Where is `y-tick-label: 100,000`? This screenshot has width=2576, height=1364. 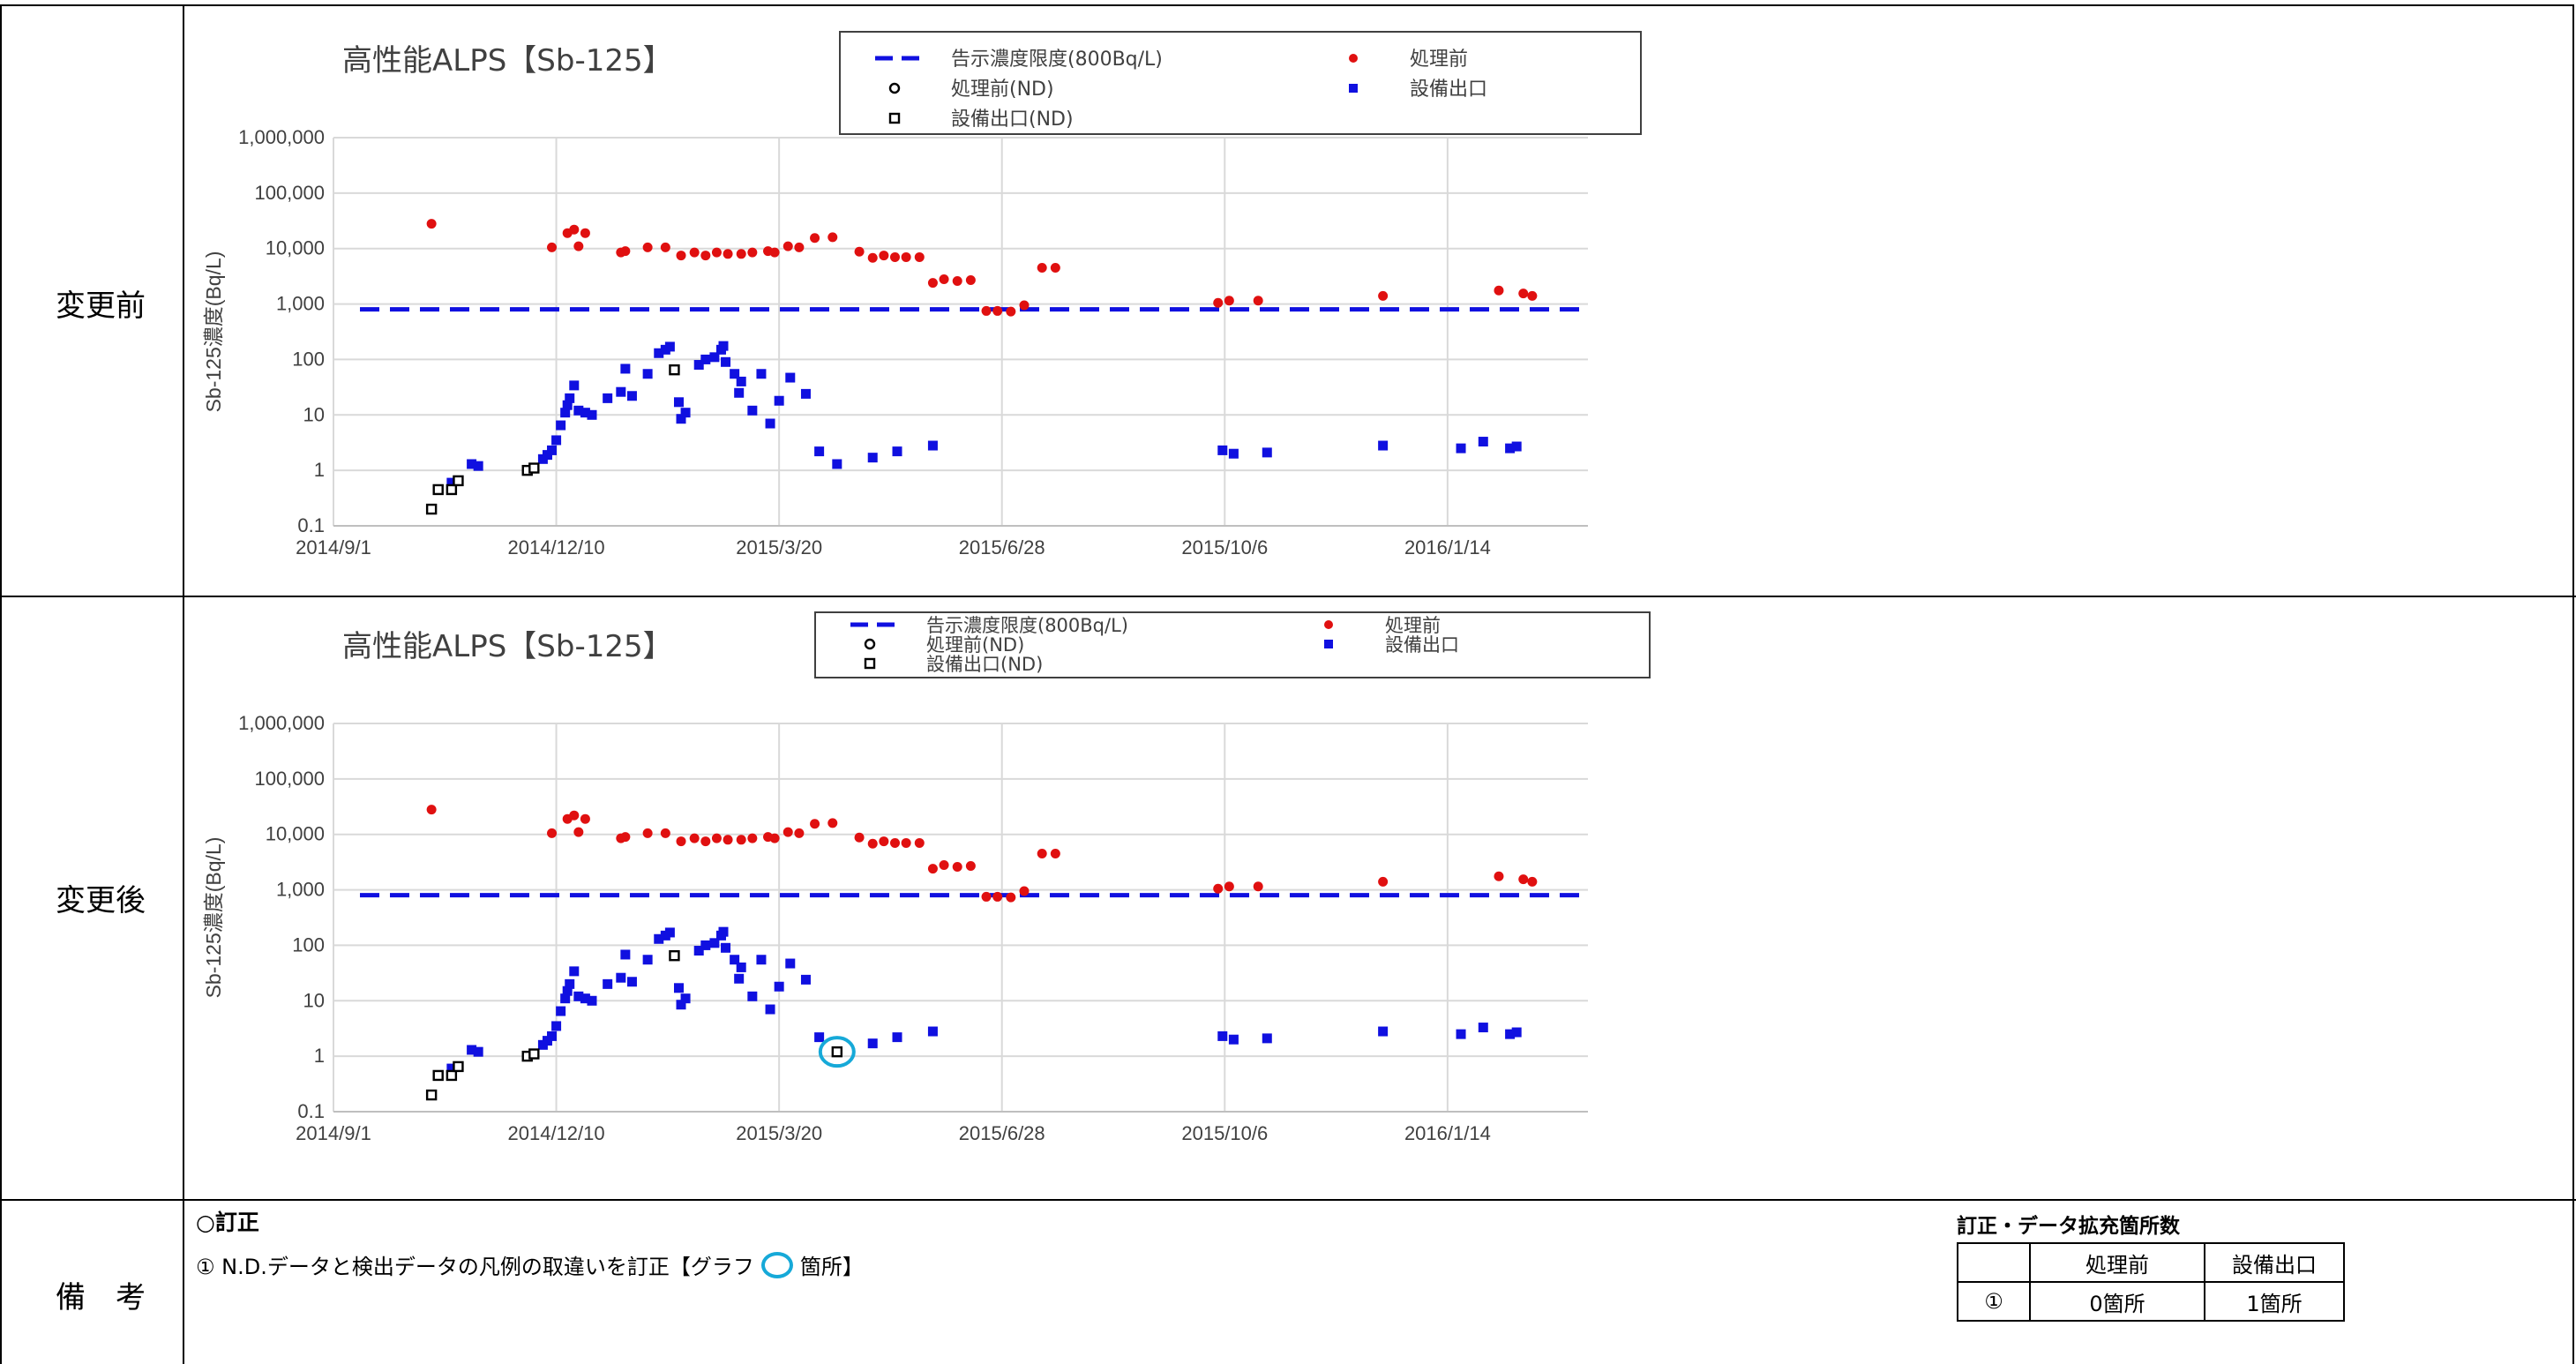
y-tick-label: 100,000 is located at coordinates (290, 193).